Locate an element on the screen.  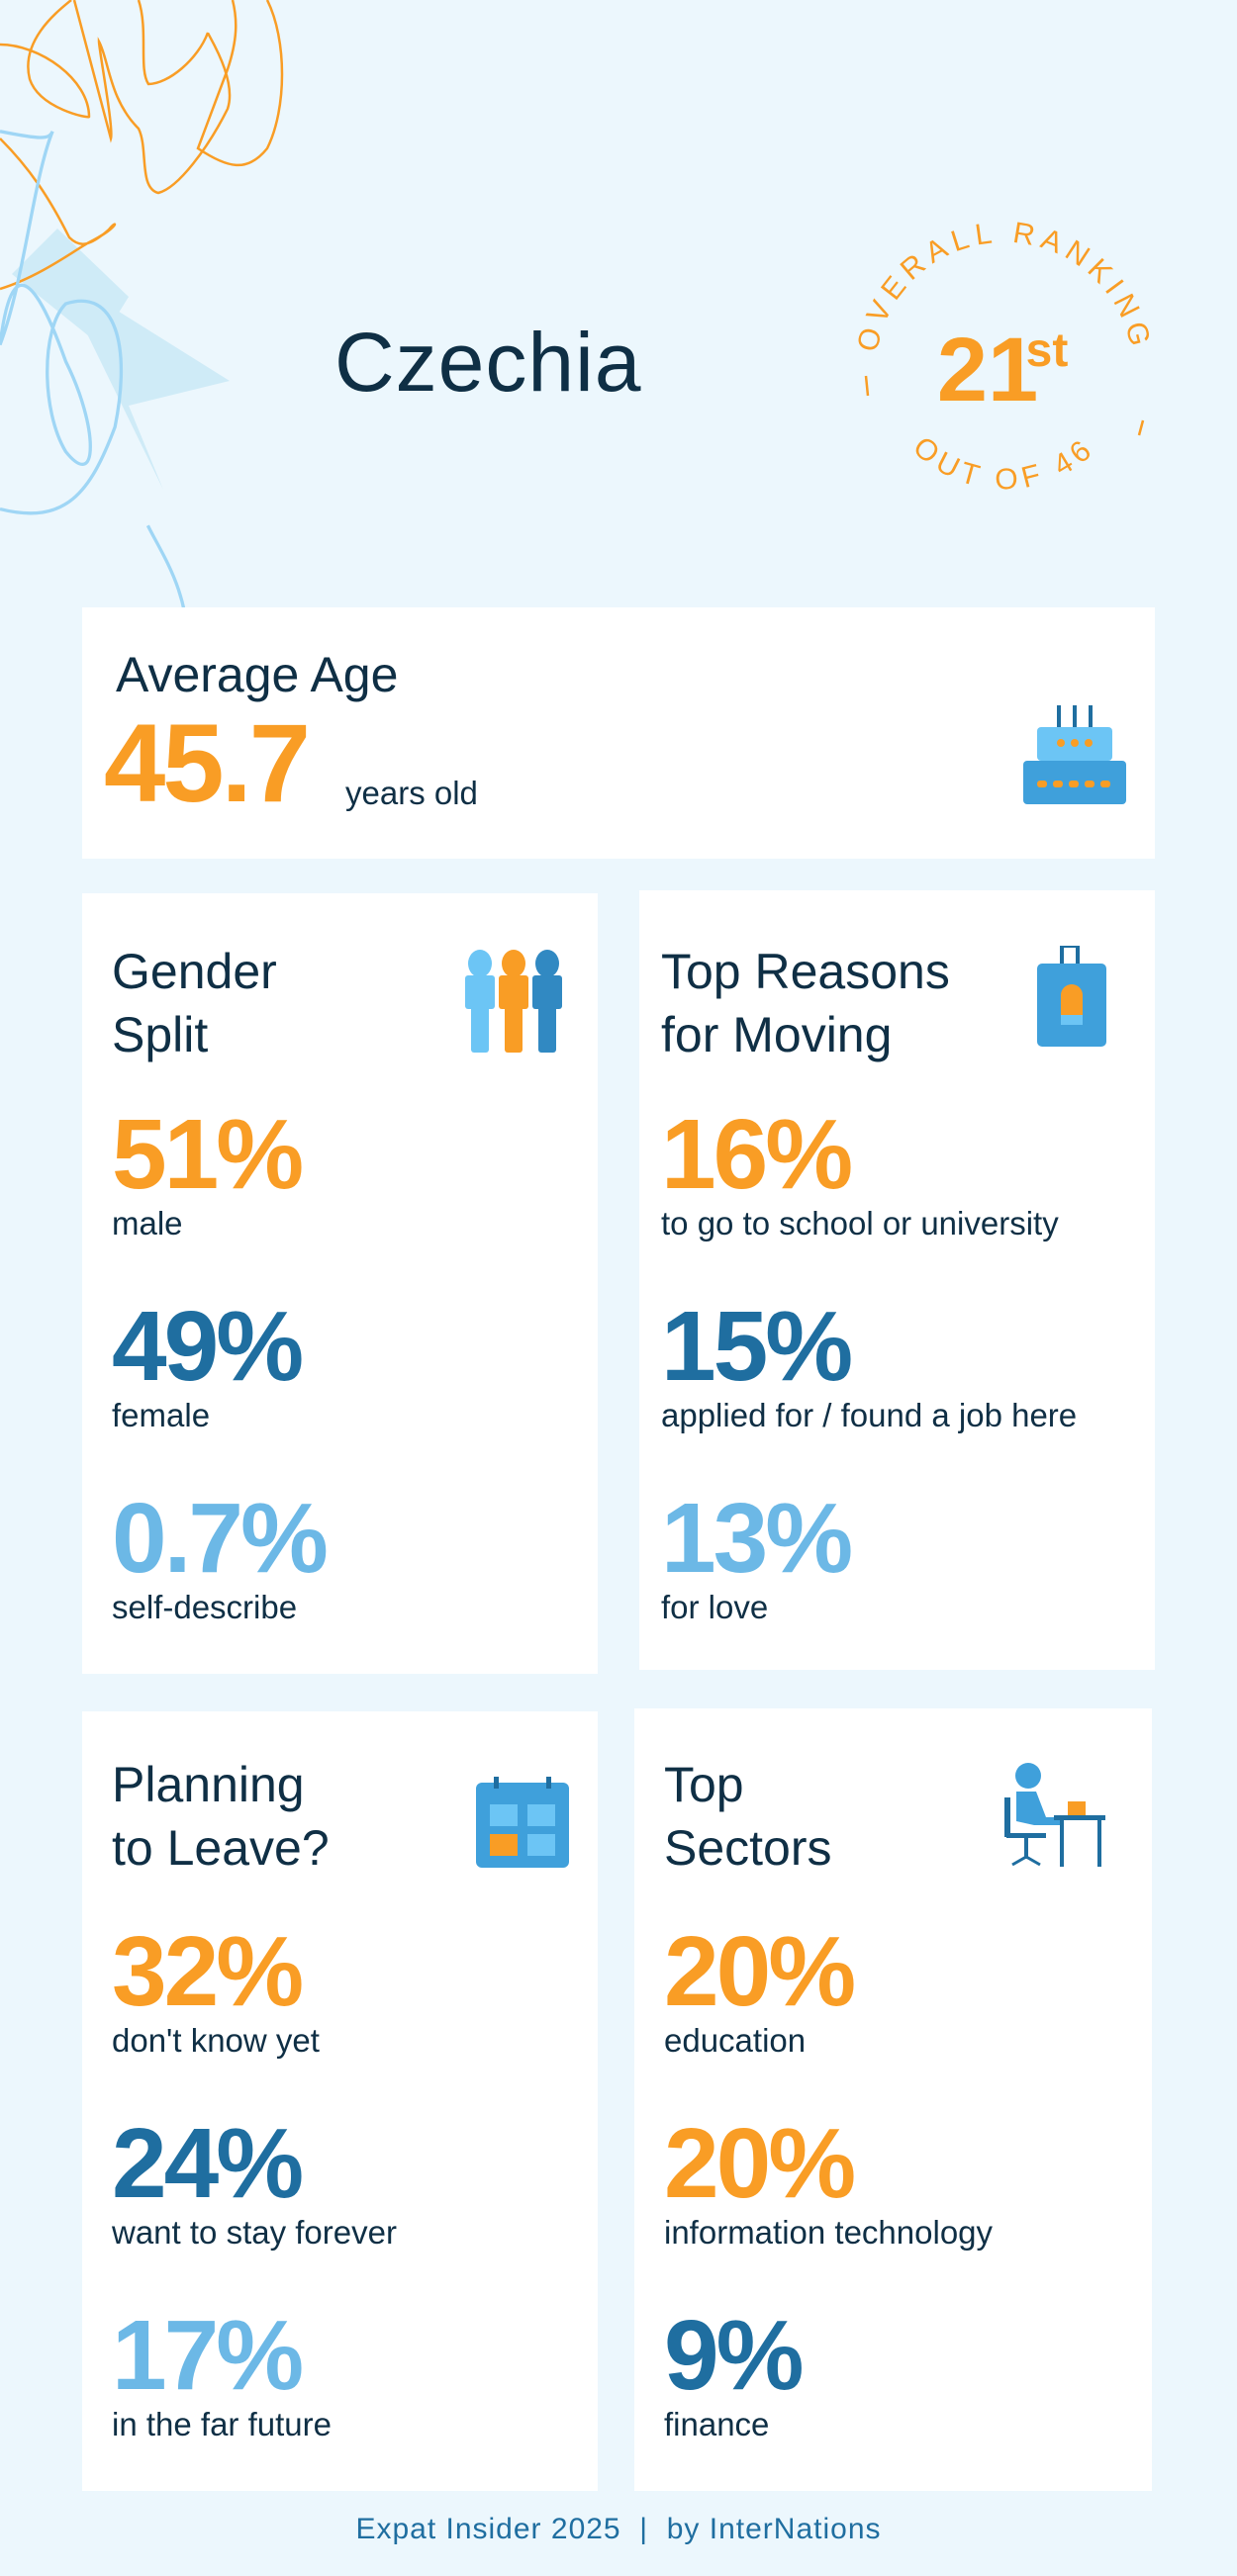
stat-value: 13% is located at coordinates (757, 1538).